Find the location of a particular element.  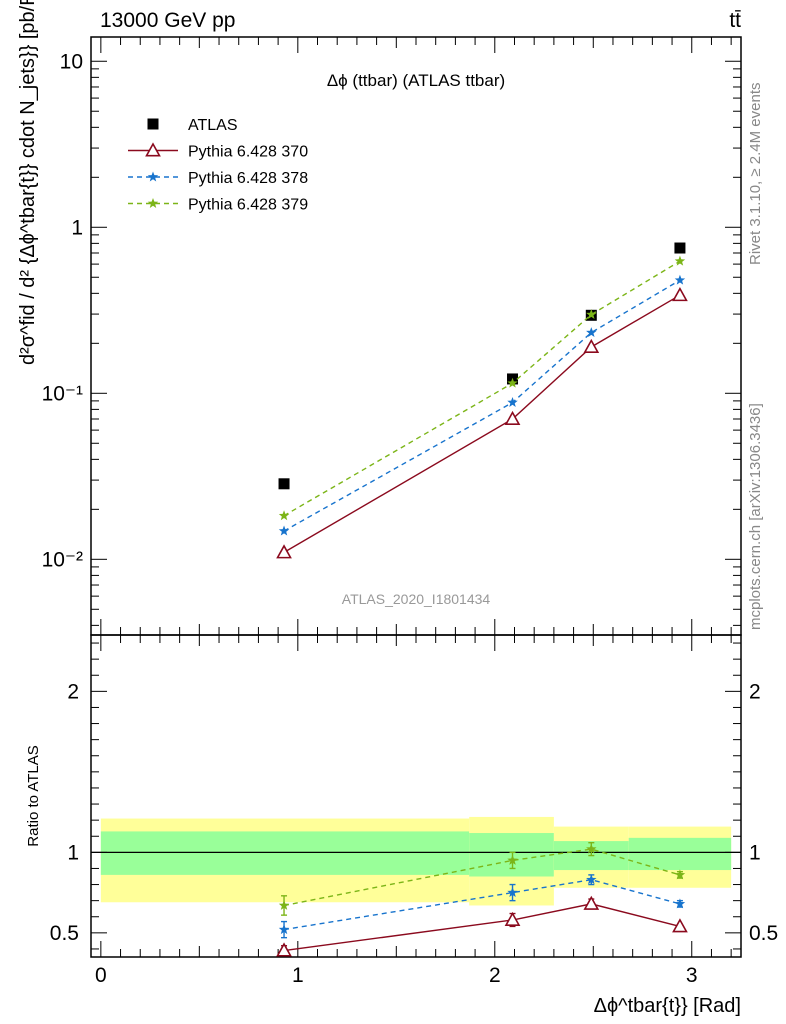

main-y-tick-label: 10⁻¹ is located at coordinates (62, 393).